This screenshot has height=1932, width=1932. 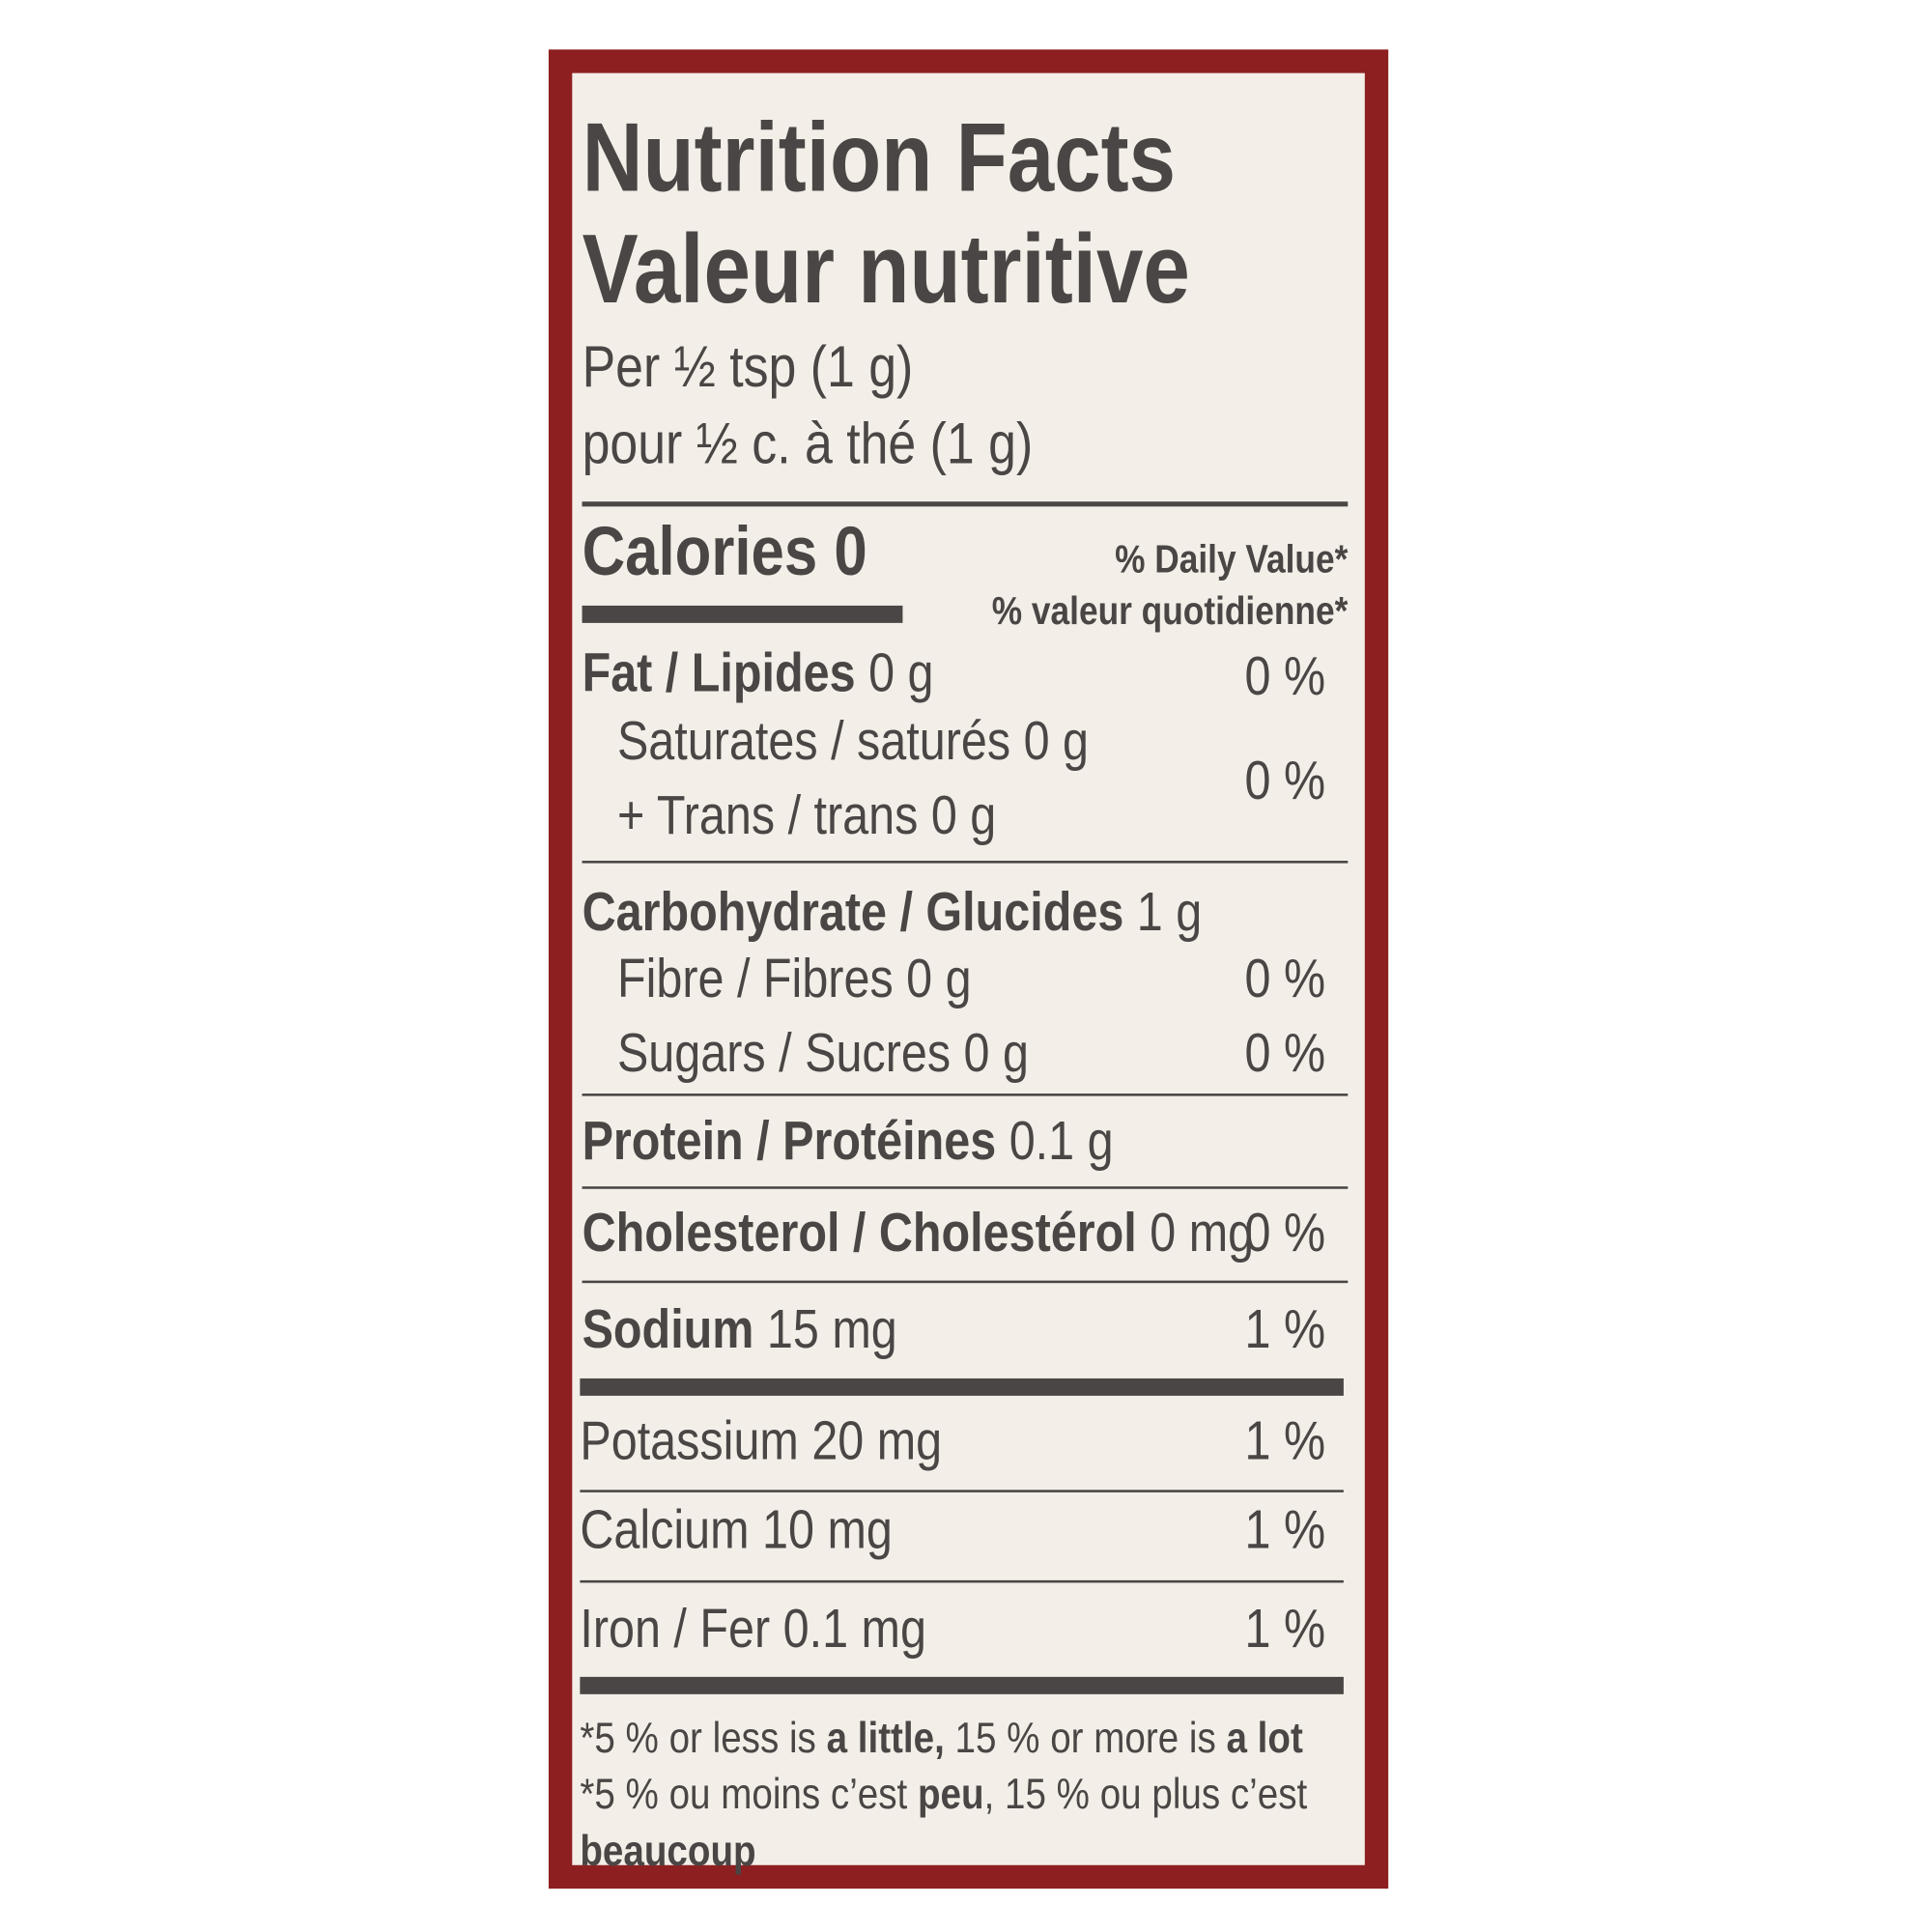 I want to click on nutrient-label: Cholesterol / Cholestérol, so click(x=859, y=1233).